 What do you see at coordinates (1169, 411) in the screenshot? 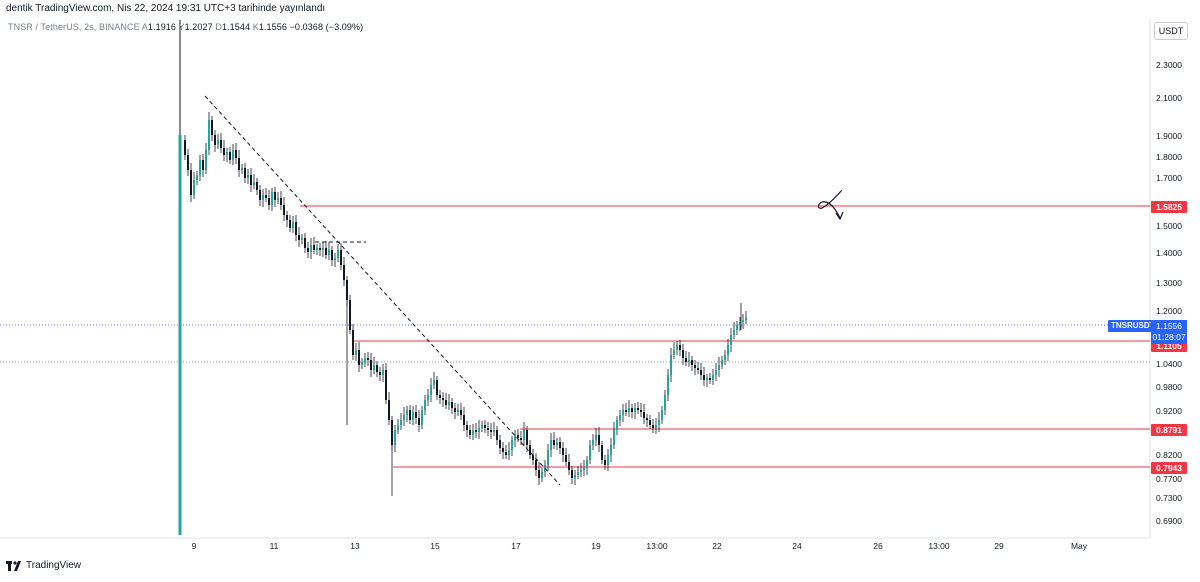
I see `price-tick: 0.9200` at bounding box center [1169, 411].